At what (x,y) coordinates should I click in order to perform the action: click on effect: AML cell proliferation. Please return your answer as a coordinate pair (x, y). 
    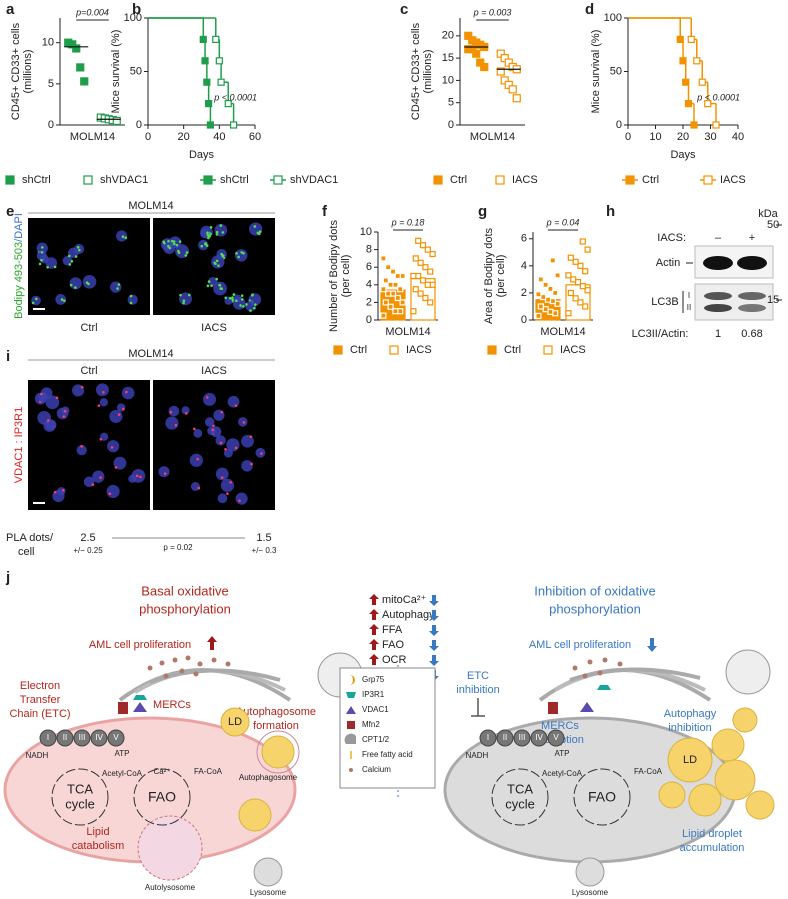
    Looking at the image, I should click on (580, 645).